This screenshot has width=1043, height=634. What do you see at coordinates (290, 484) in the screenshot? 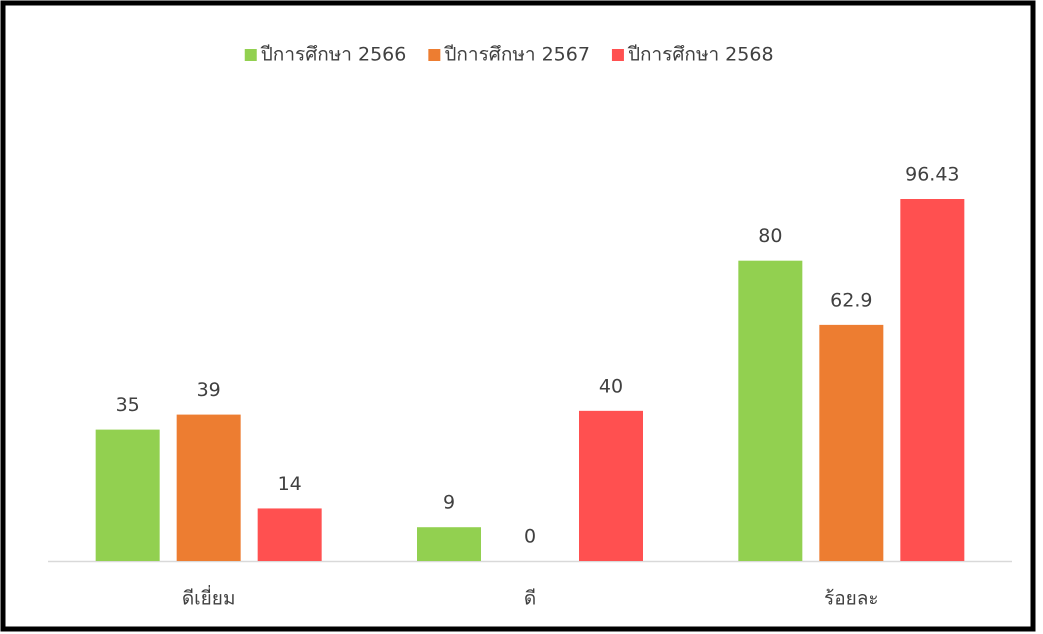
I see `data-label: 14` at bounding box center [290, 484].